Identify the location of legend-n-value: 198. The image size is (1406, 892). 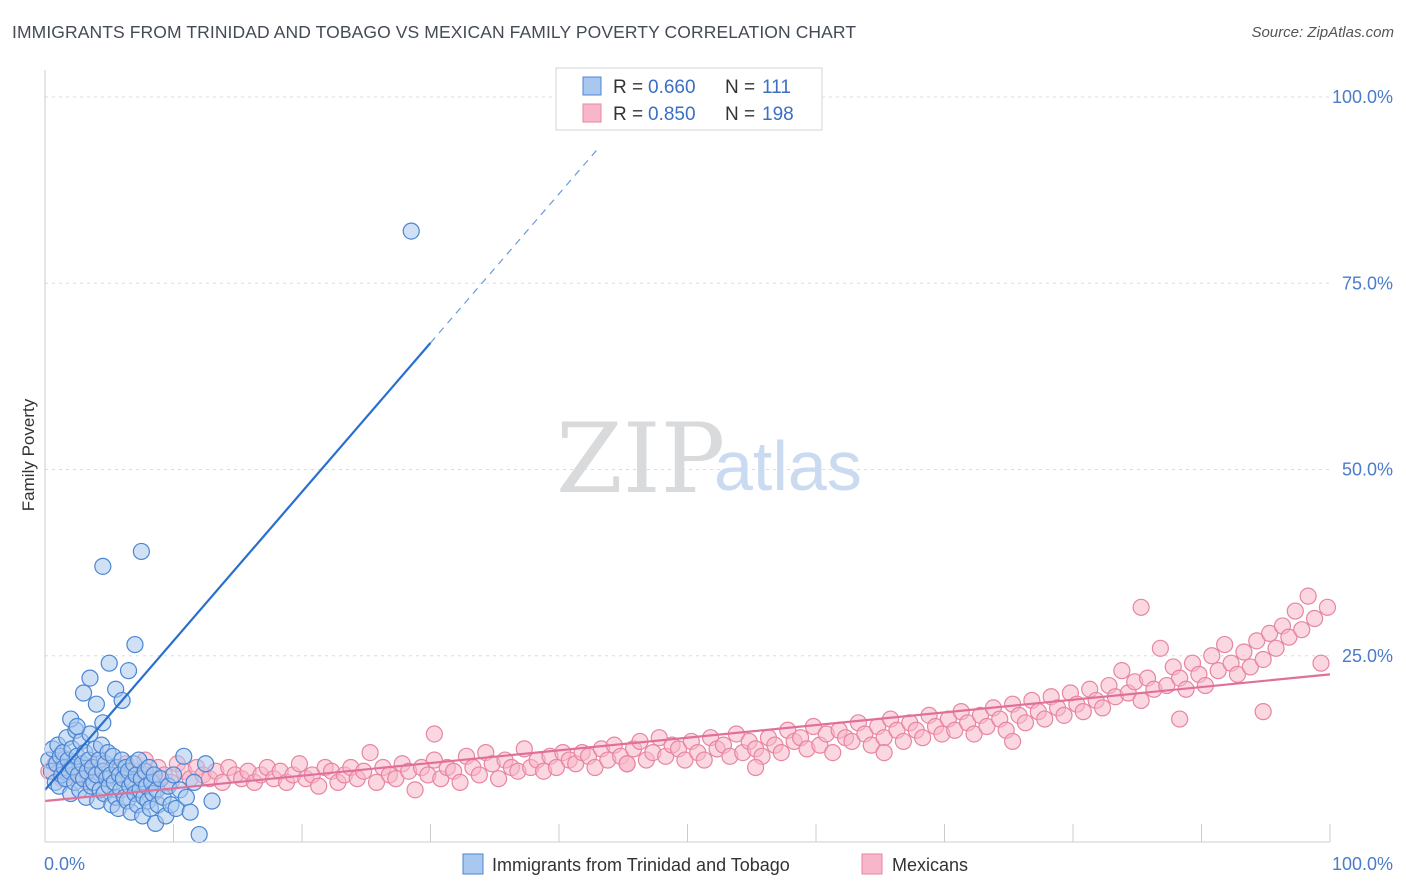
(778, 114).